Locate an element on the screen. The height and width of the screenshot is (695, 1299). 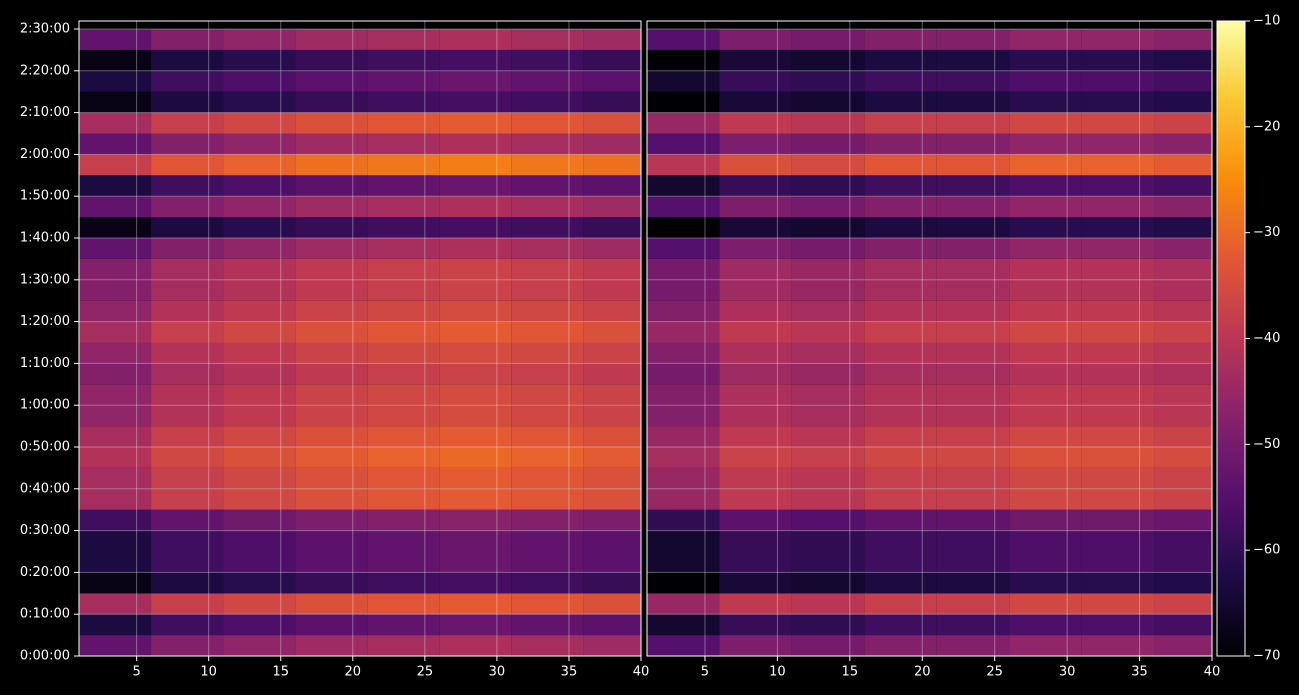
x-tick-label: 5 is located at coordinates (137, 672).